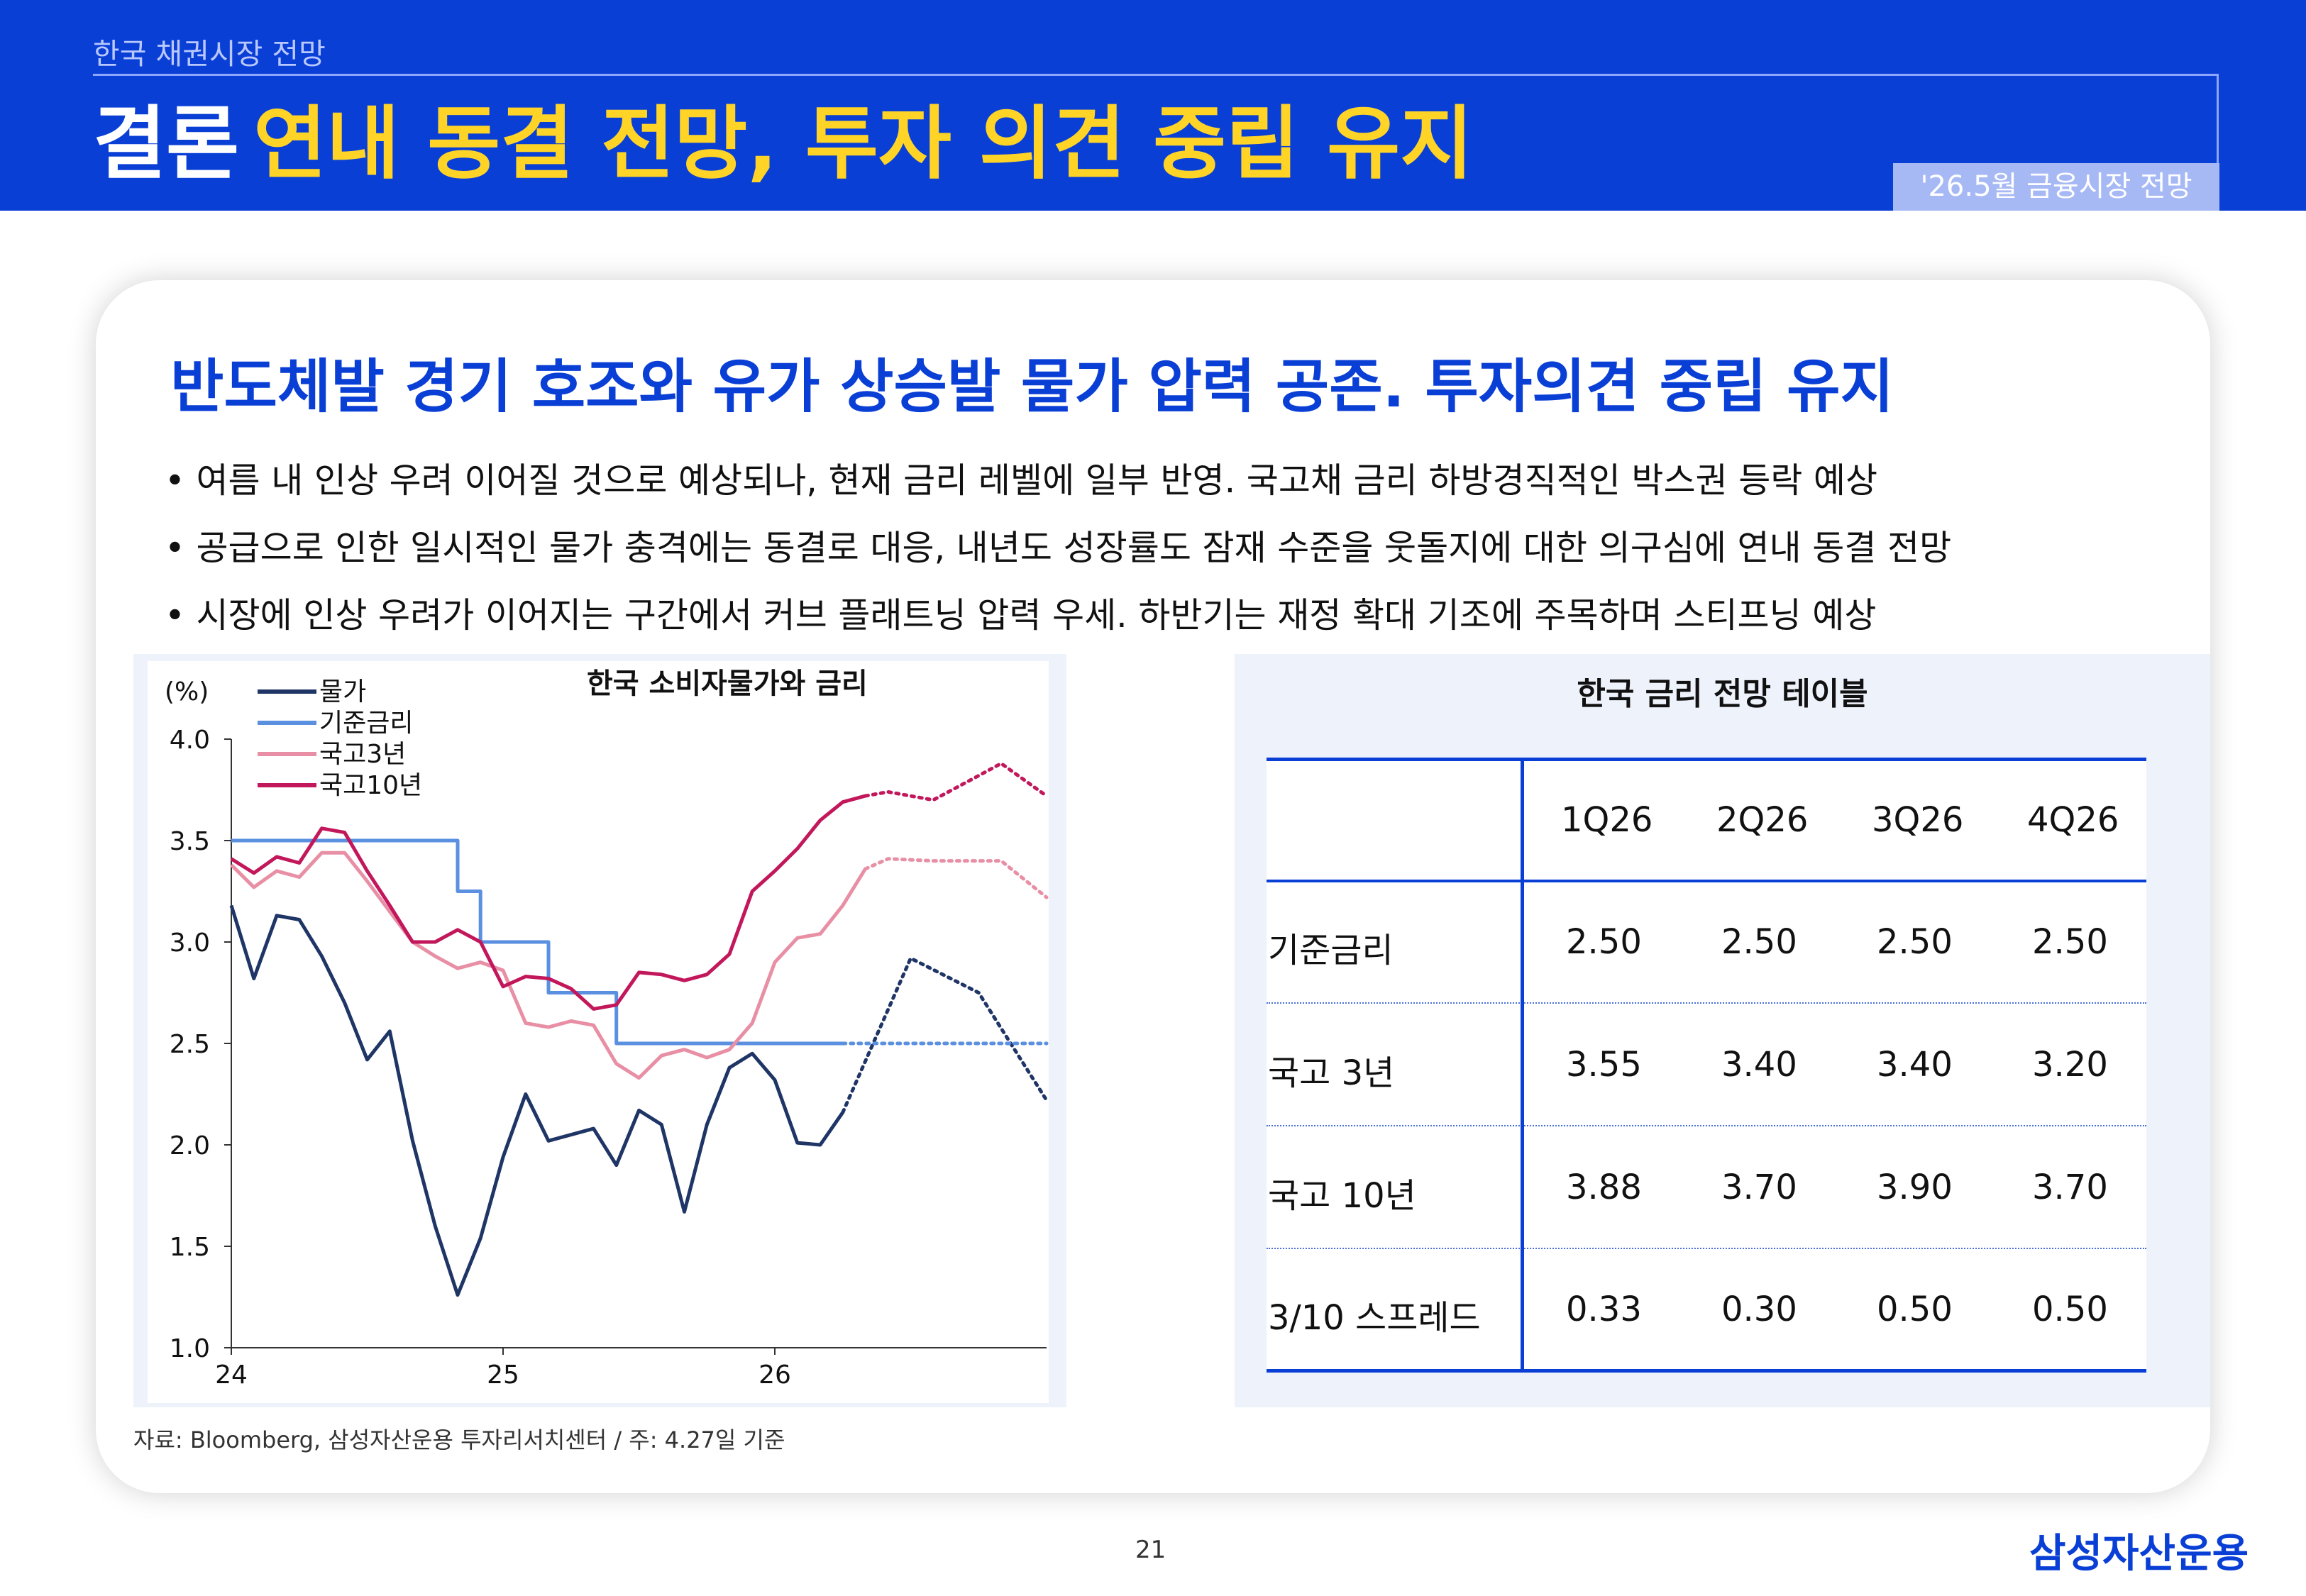 The image size is (2306, 1596). I want to click on page-title-highlight: 연내 동결 전망, 투자 의견 중립 유지, so click(863, 144).